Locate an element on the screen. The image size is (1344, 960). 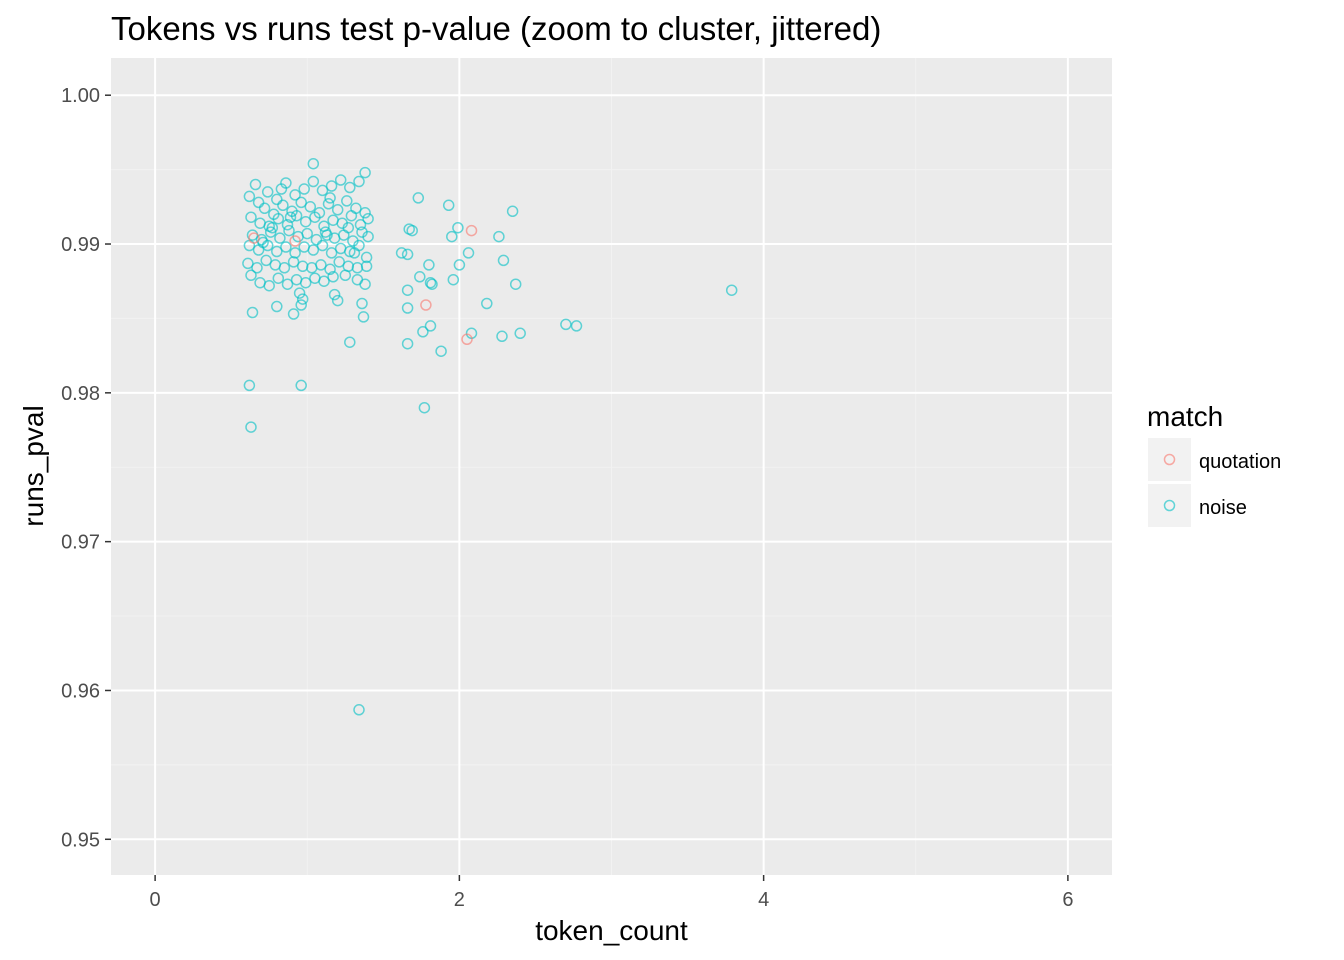
x-axis: 0 2 4 6 is located at coordinates (611, 893).